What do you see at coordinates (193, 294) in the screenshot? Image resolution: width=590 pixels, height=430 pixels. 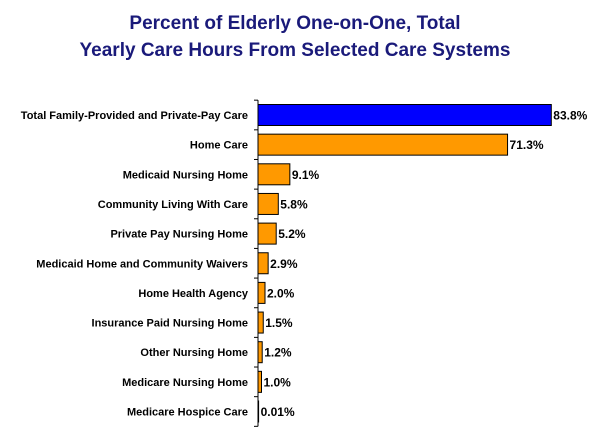 I see `category-label-6: Home Health Agency` at bounding box center [193, 294].